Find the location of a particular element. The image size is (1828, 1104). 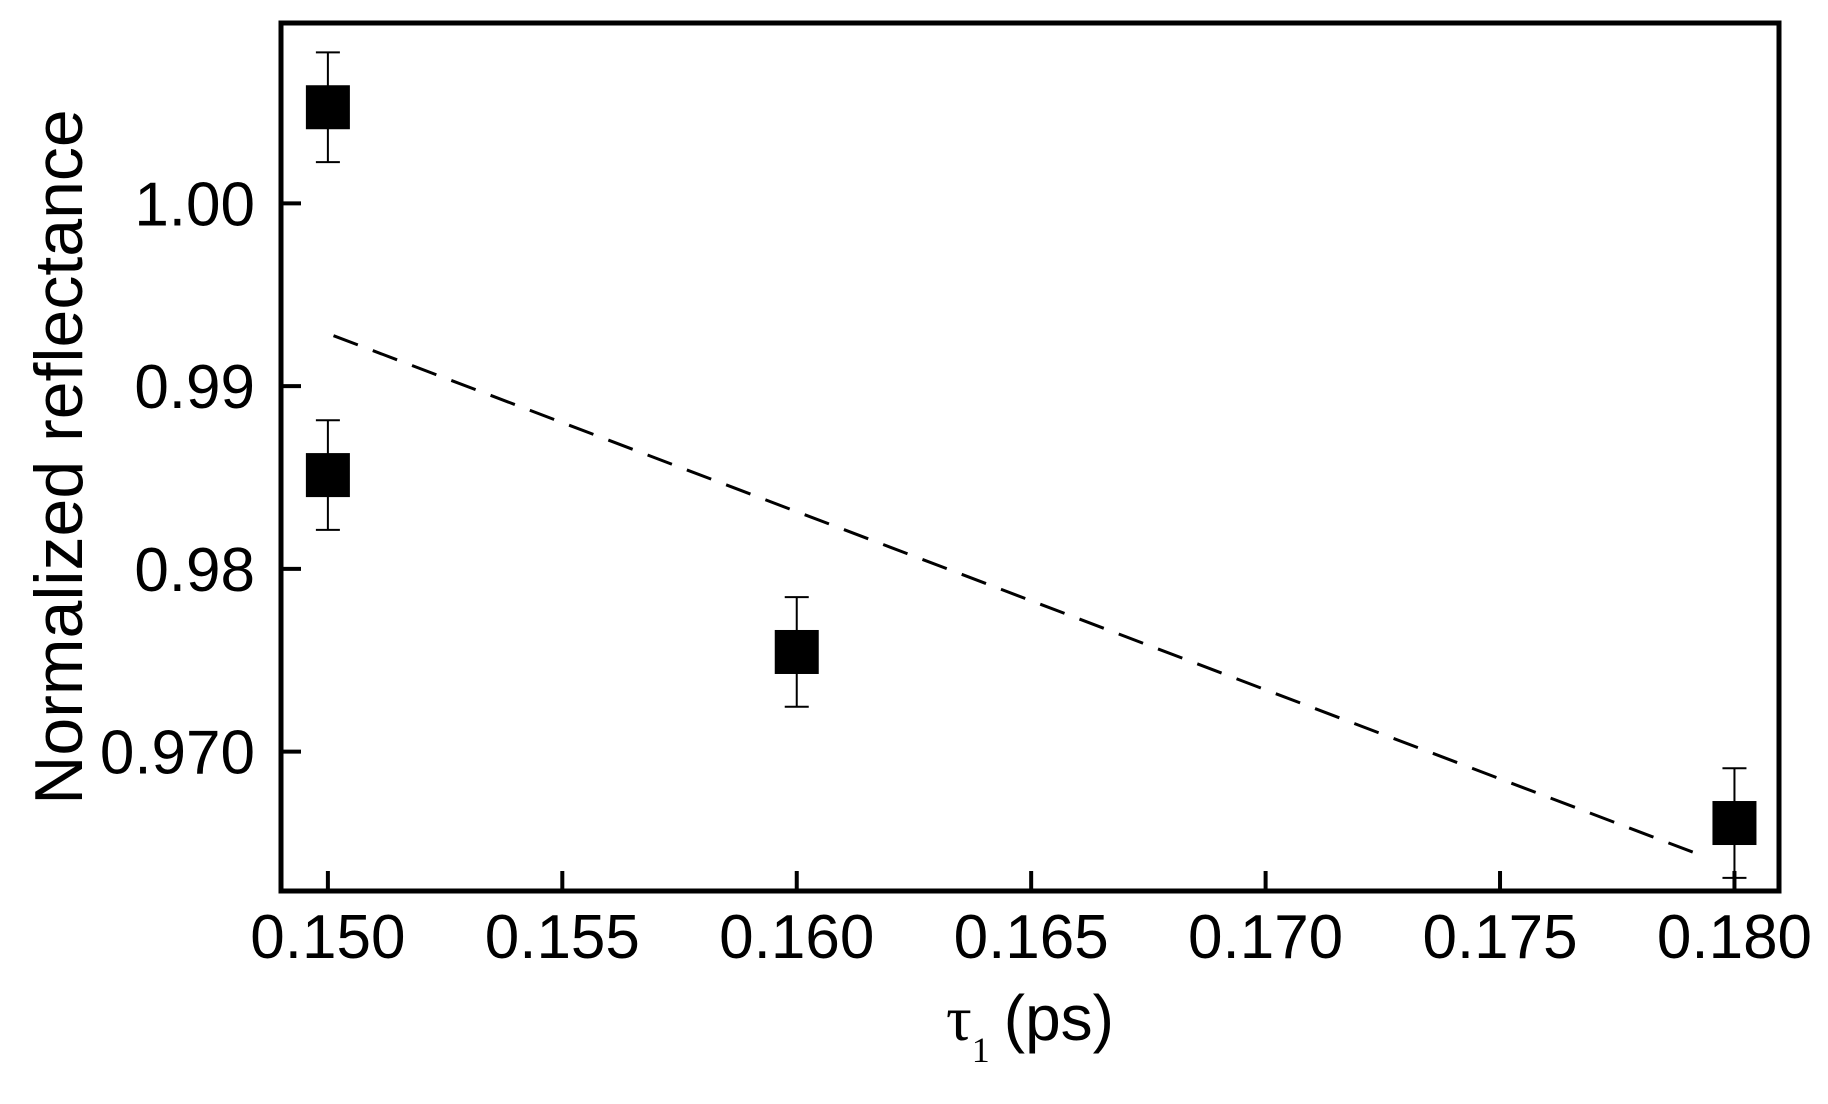

y-tick-label: 0.970 is located at coordinates (177, 753).